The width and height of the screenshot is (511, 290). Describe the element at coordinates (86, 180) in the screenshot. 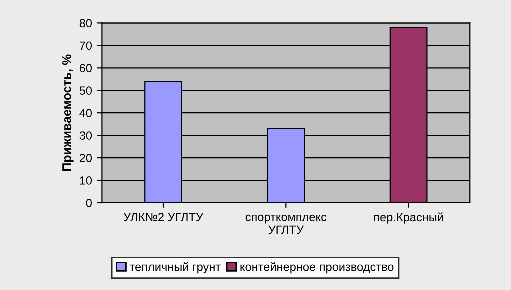

I see `y-tick-label: 10` at that location.